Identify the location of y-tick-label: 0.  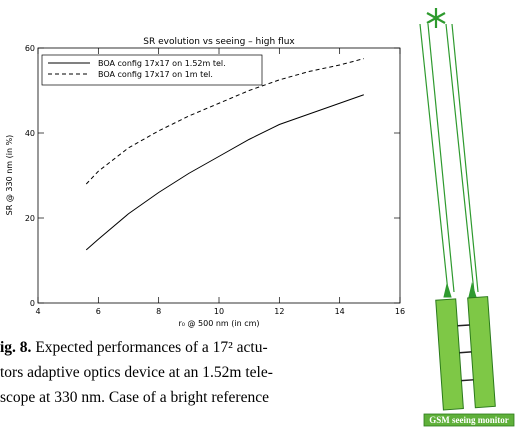
(32, 303).